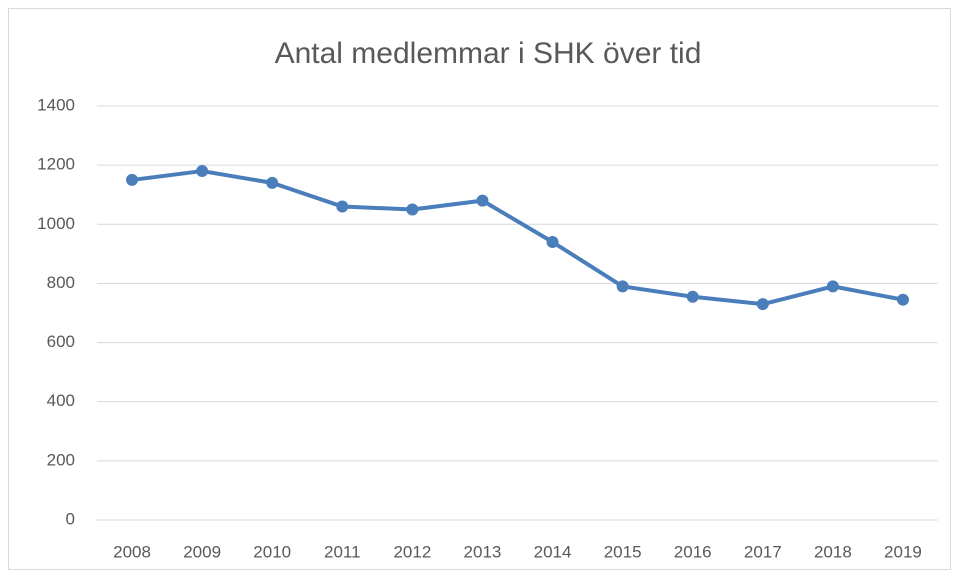 The image size is (959, 578). I want to click on x-tick-label: 2010, so click(272, 551).